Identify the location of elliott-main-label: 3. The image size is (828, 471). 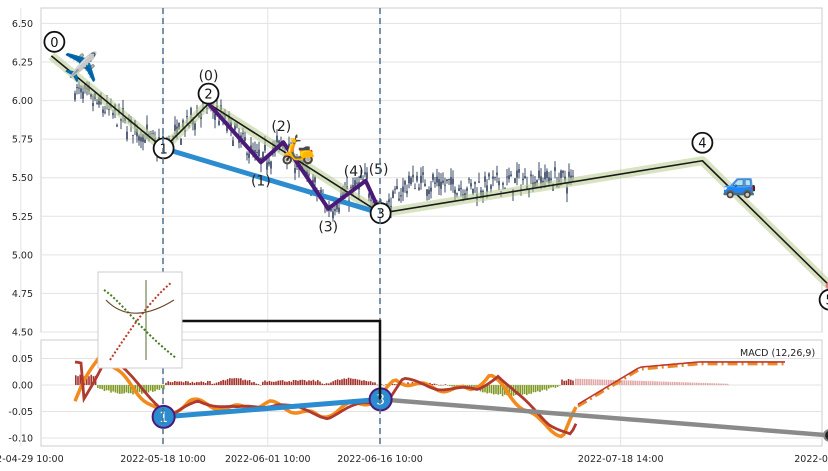
(380, 214).